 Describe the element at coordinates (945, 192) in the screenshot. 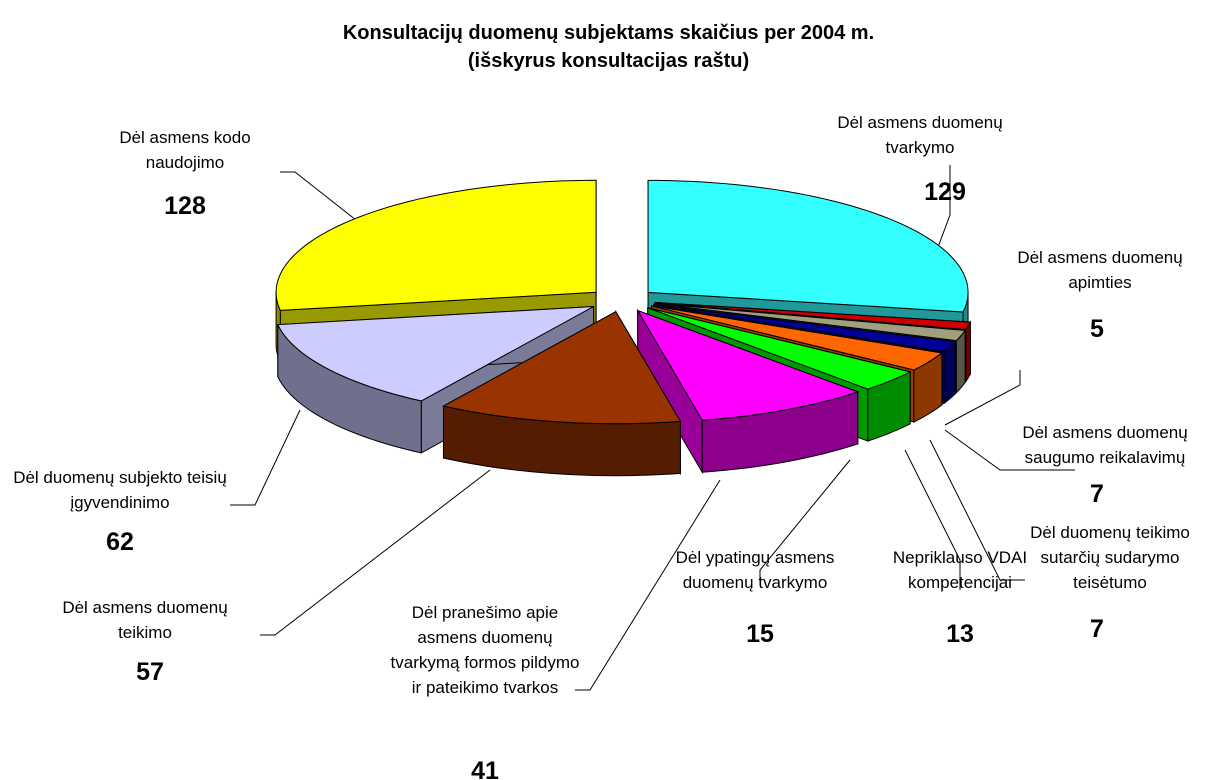

I see `value-label: 129` at that location.